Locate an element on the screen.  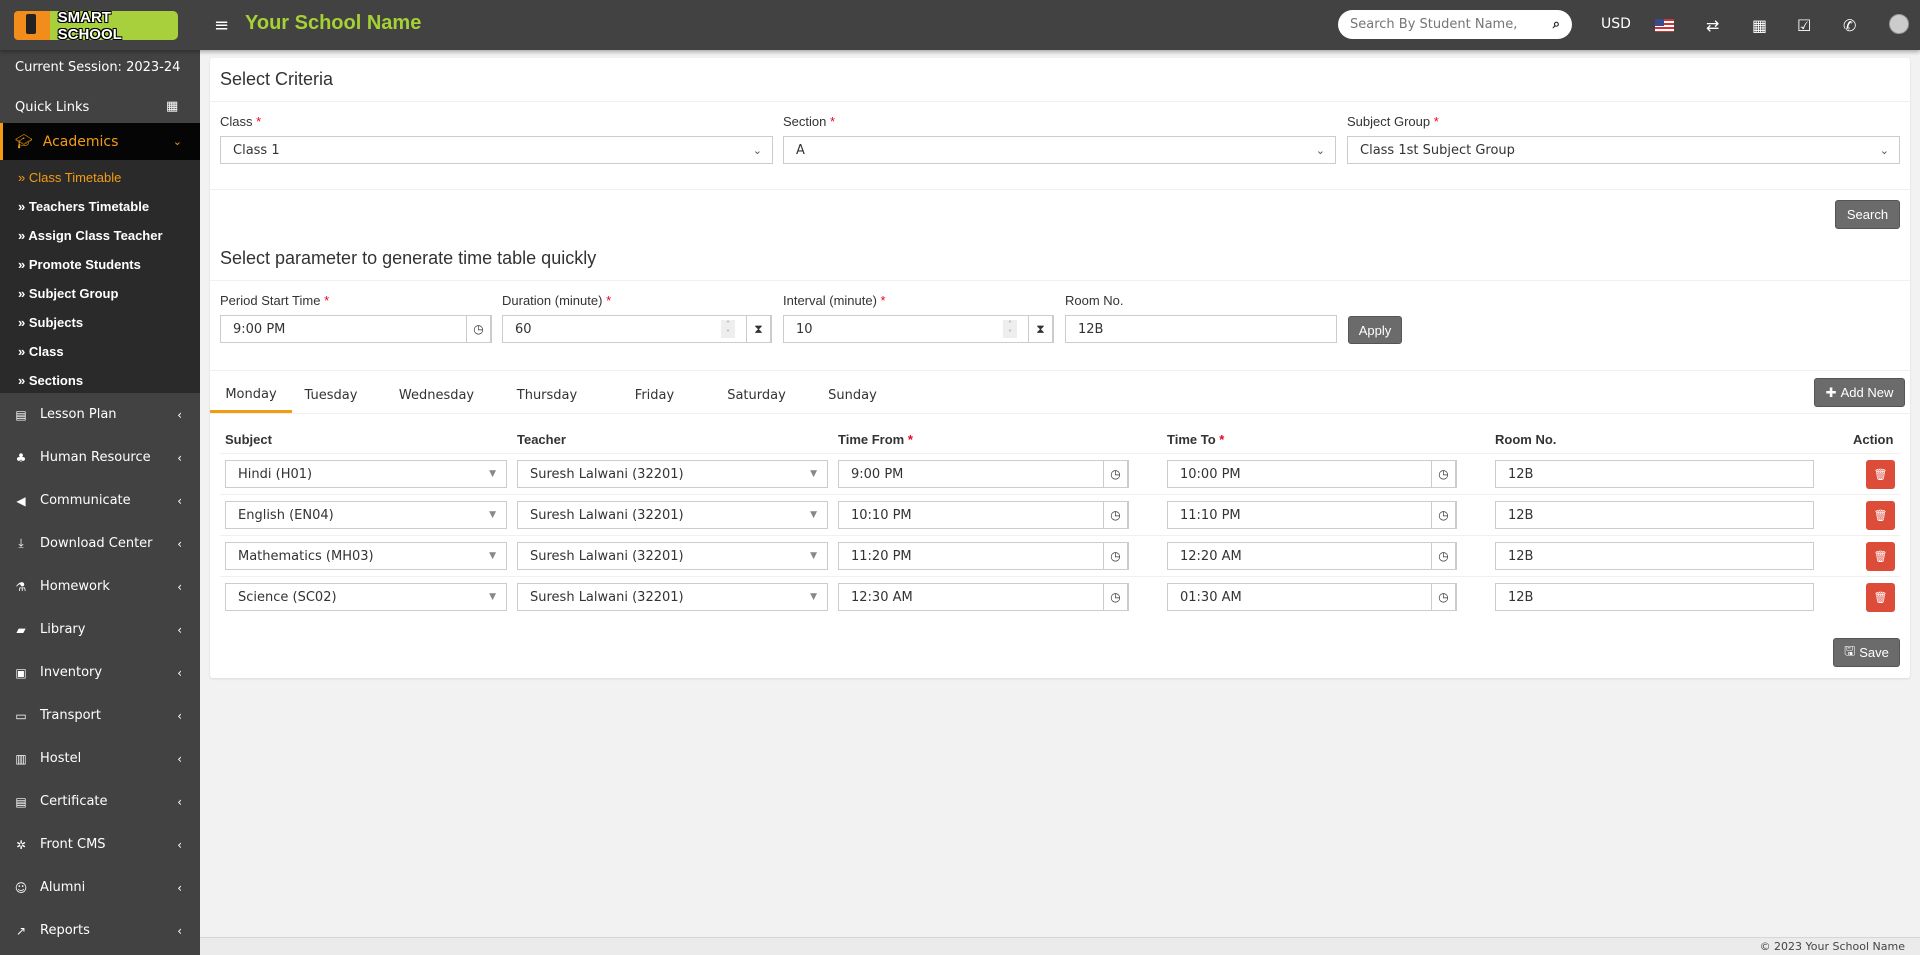
task-check-icon: ☑ is located at coordinates (1804, 25).